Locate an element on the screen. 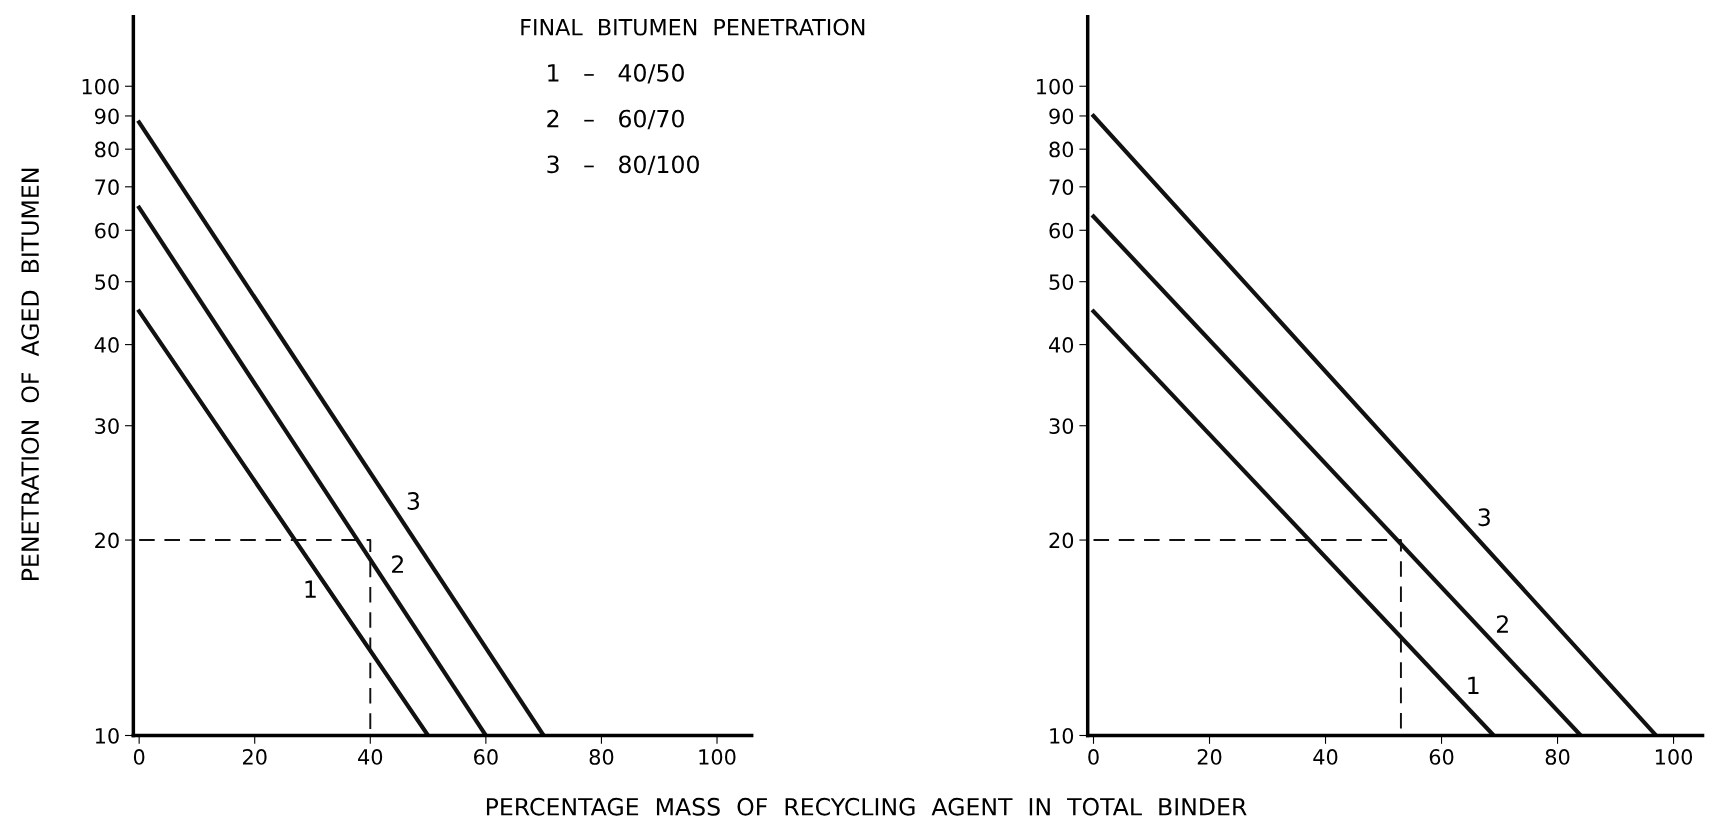  annotation: 1 – 40/50 is located at coordinates (616, 73).